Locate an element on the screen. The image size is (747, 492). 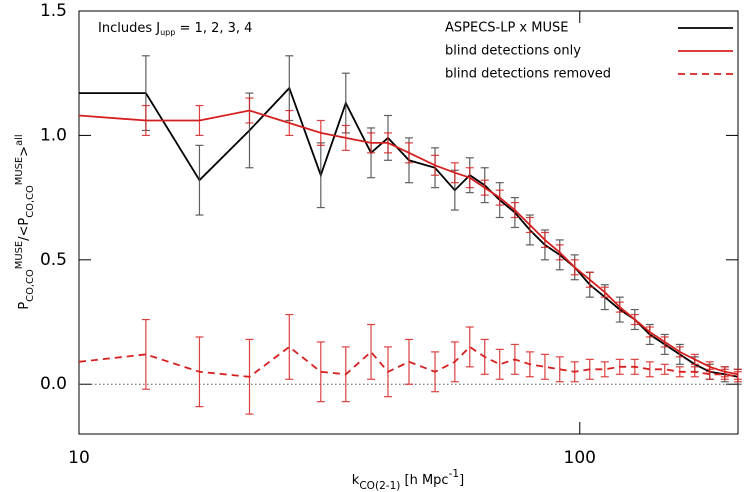
x-axis-label: kCO(2-1) [h Mpc-1] is located at coordinates (408, 480).